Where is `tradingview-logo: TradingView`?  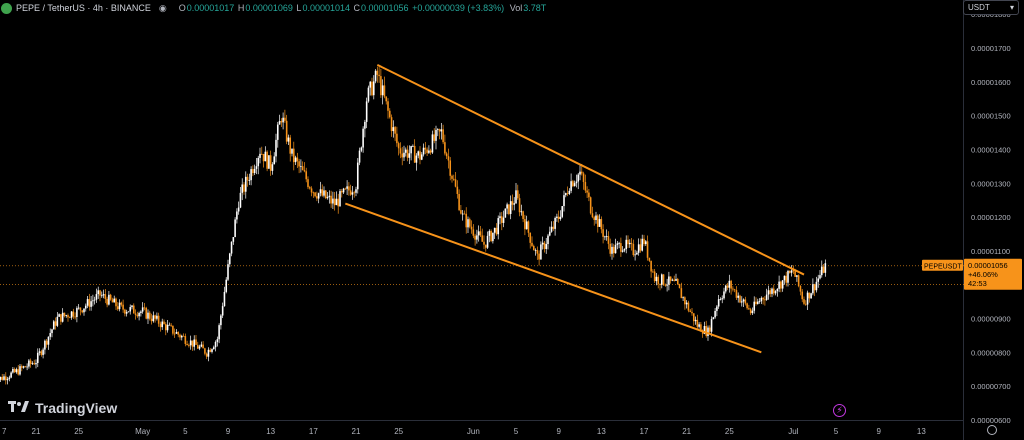
tradingview-logo: TradingView is located at coordinates (62, 408).